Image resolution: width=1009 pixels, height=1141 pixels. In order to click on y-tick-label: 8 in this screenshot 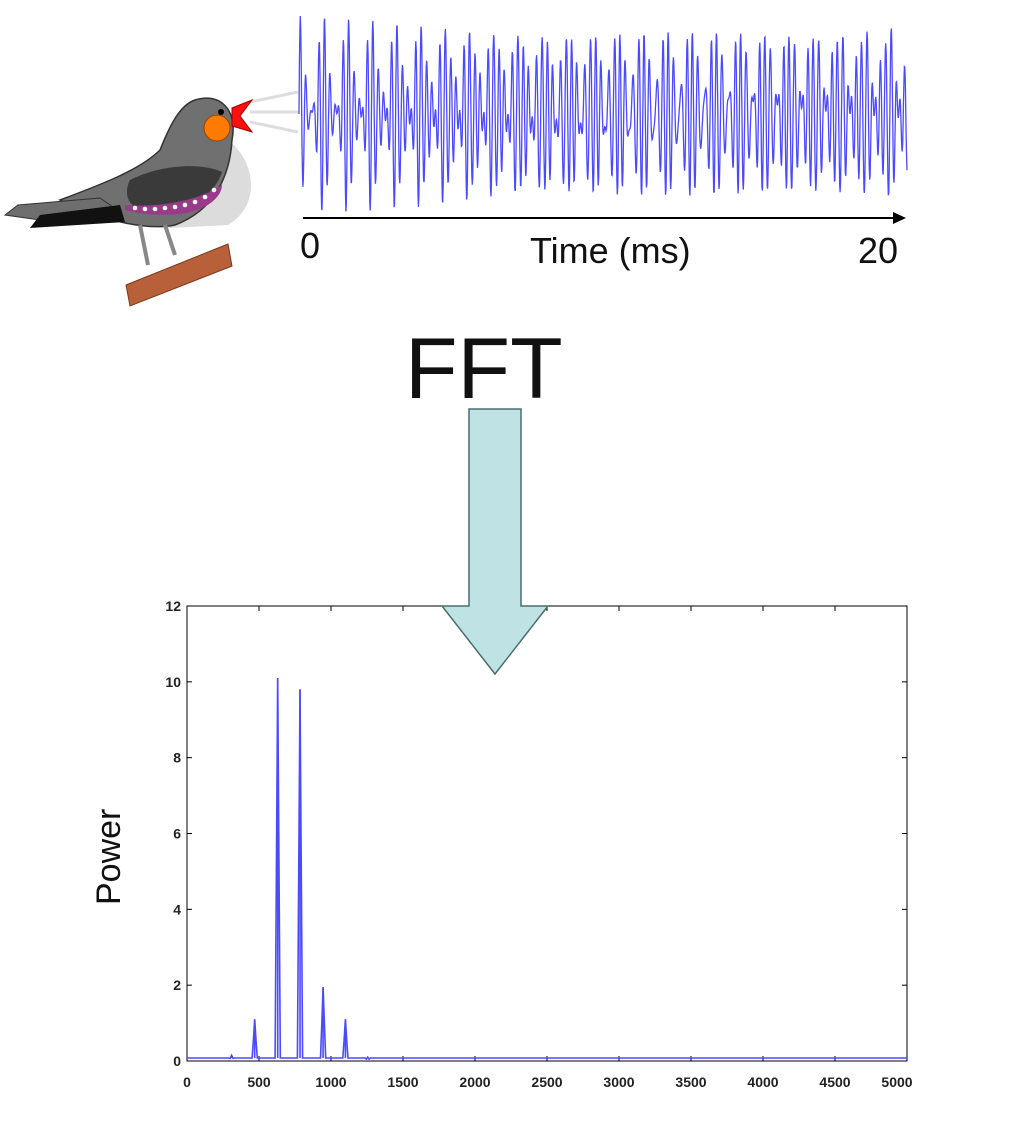, I will do `click(177, 758)`.